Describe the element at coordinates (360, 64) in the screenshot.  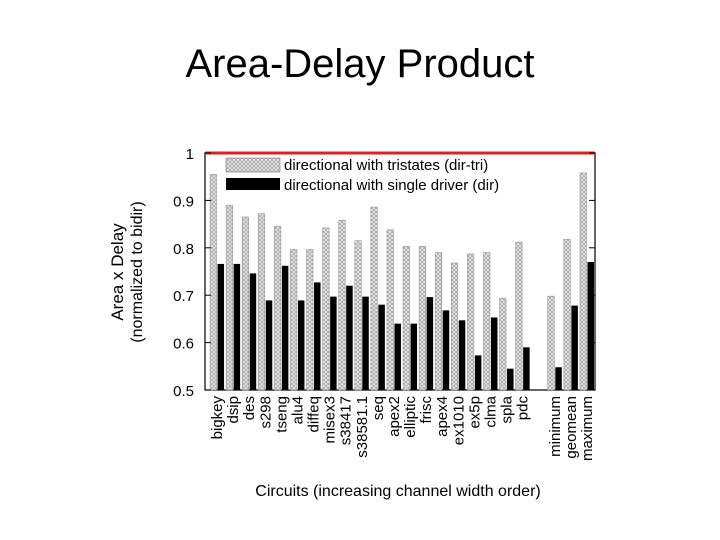
I see `slide-title: Area-Delay Product` at that location.